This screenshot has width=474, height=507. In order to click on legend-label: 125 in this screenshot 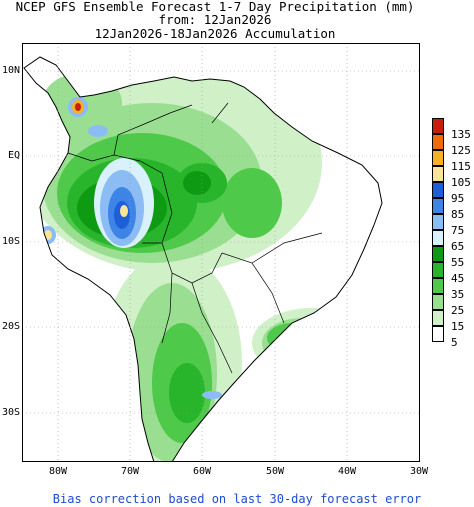, I will do `click(461, 150)`.